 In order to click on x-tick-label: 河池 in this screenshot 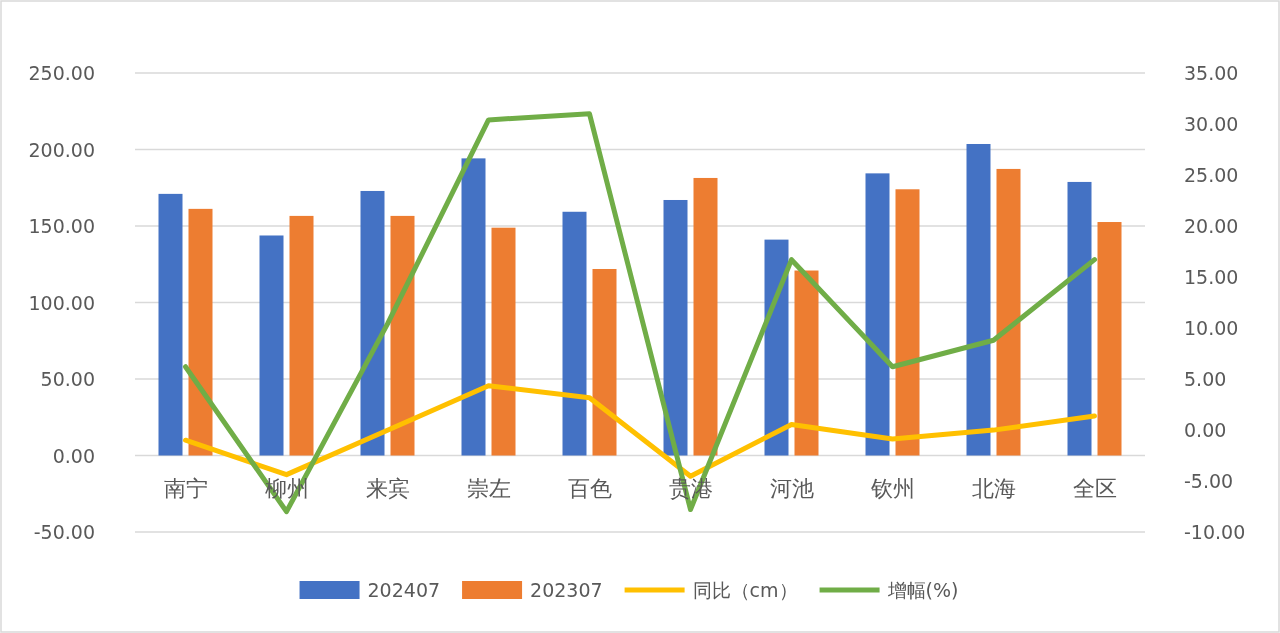, I will do `click(791, 488)`.